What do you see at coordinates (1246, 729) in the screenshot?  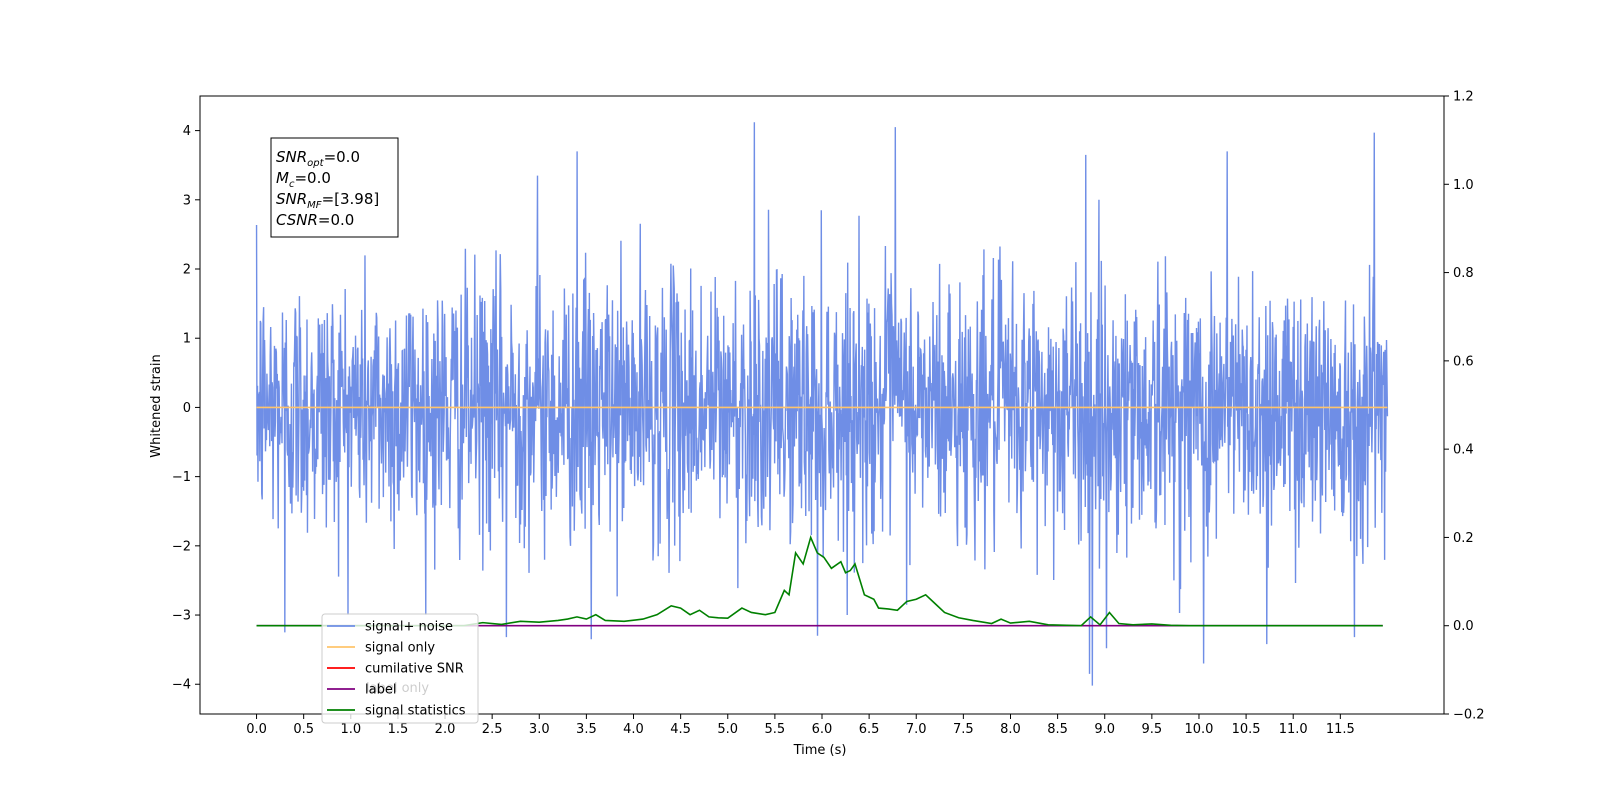 I see `x-tick-label: 10.5` at bounding box center [1246, 729].